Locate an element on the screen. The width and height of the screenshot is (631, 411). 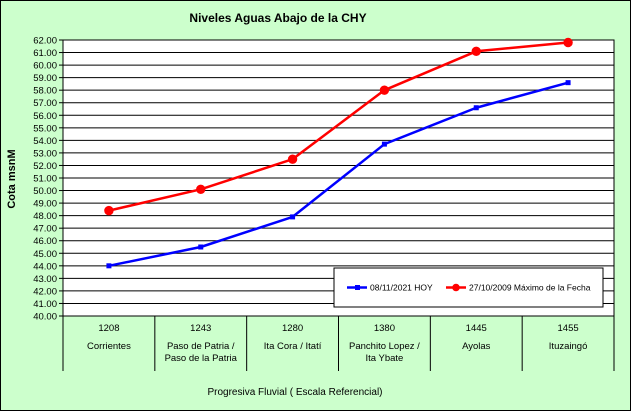
y-tick-label: 55.00 is located at coordinates (45, 128).